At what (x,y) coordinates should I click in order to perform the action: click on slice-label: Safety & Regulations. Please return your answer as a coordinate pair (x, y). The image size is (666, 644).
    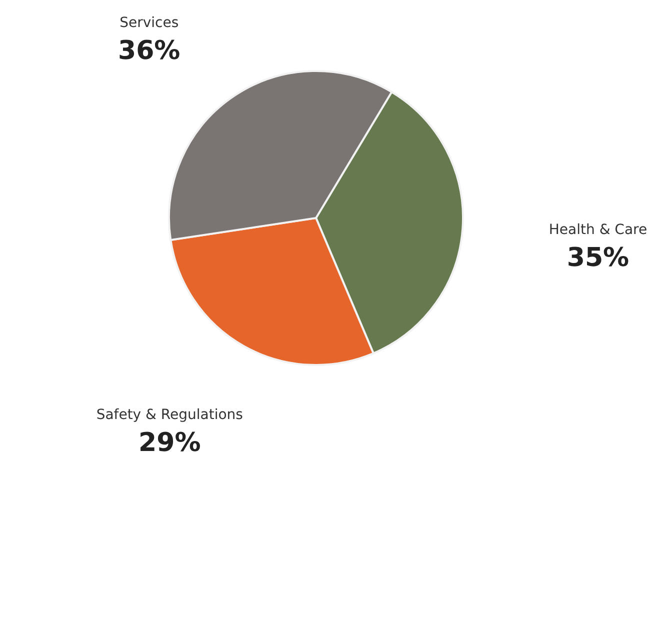
    Looking at the image, I should click on (169, 414).